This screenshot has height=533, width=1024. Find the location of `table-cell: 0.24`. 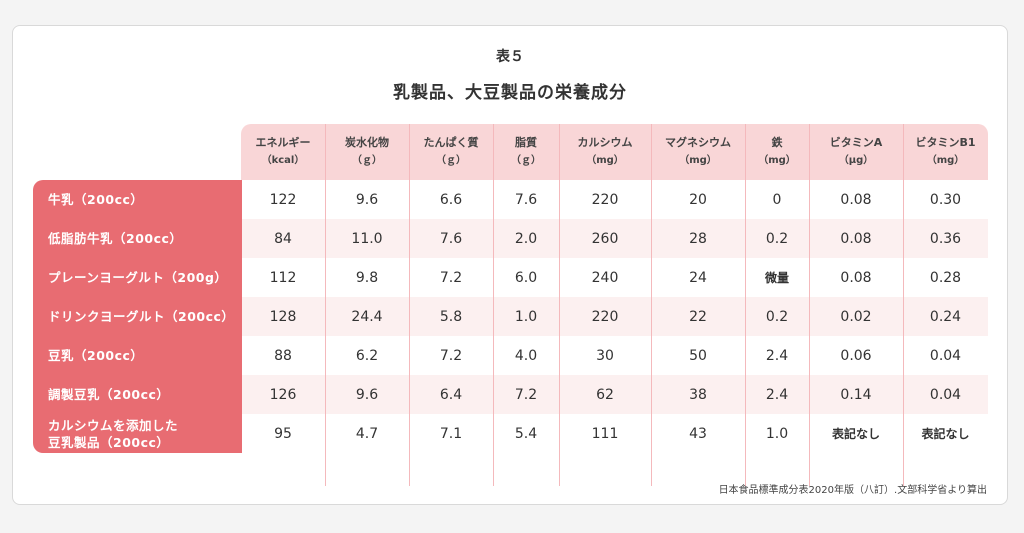

table-cell: 0.24 is located at coordinates (945, 316).